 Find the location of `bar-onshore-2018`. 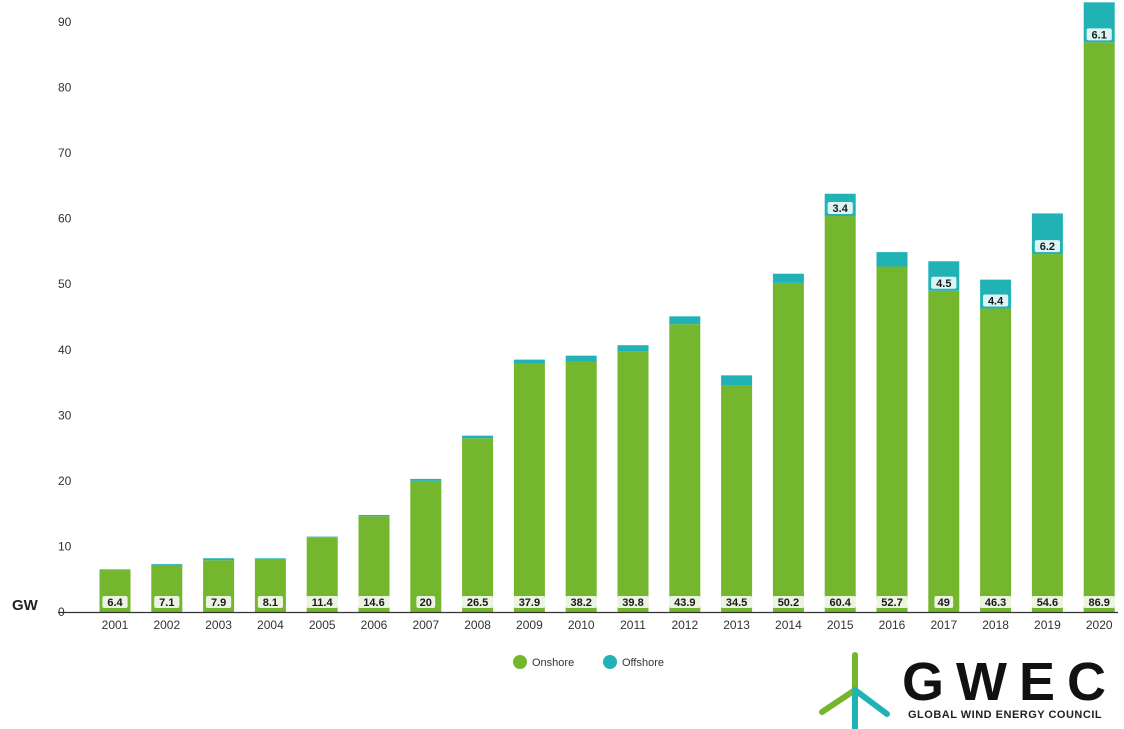

bar-onshore-2018 is located at coordinates (996, 460).